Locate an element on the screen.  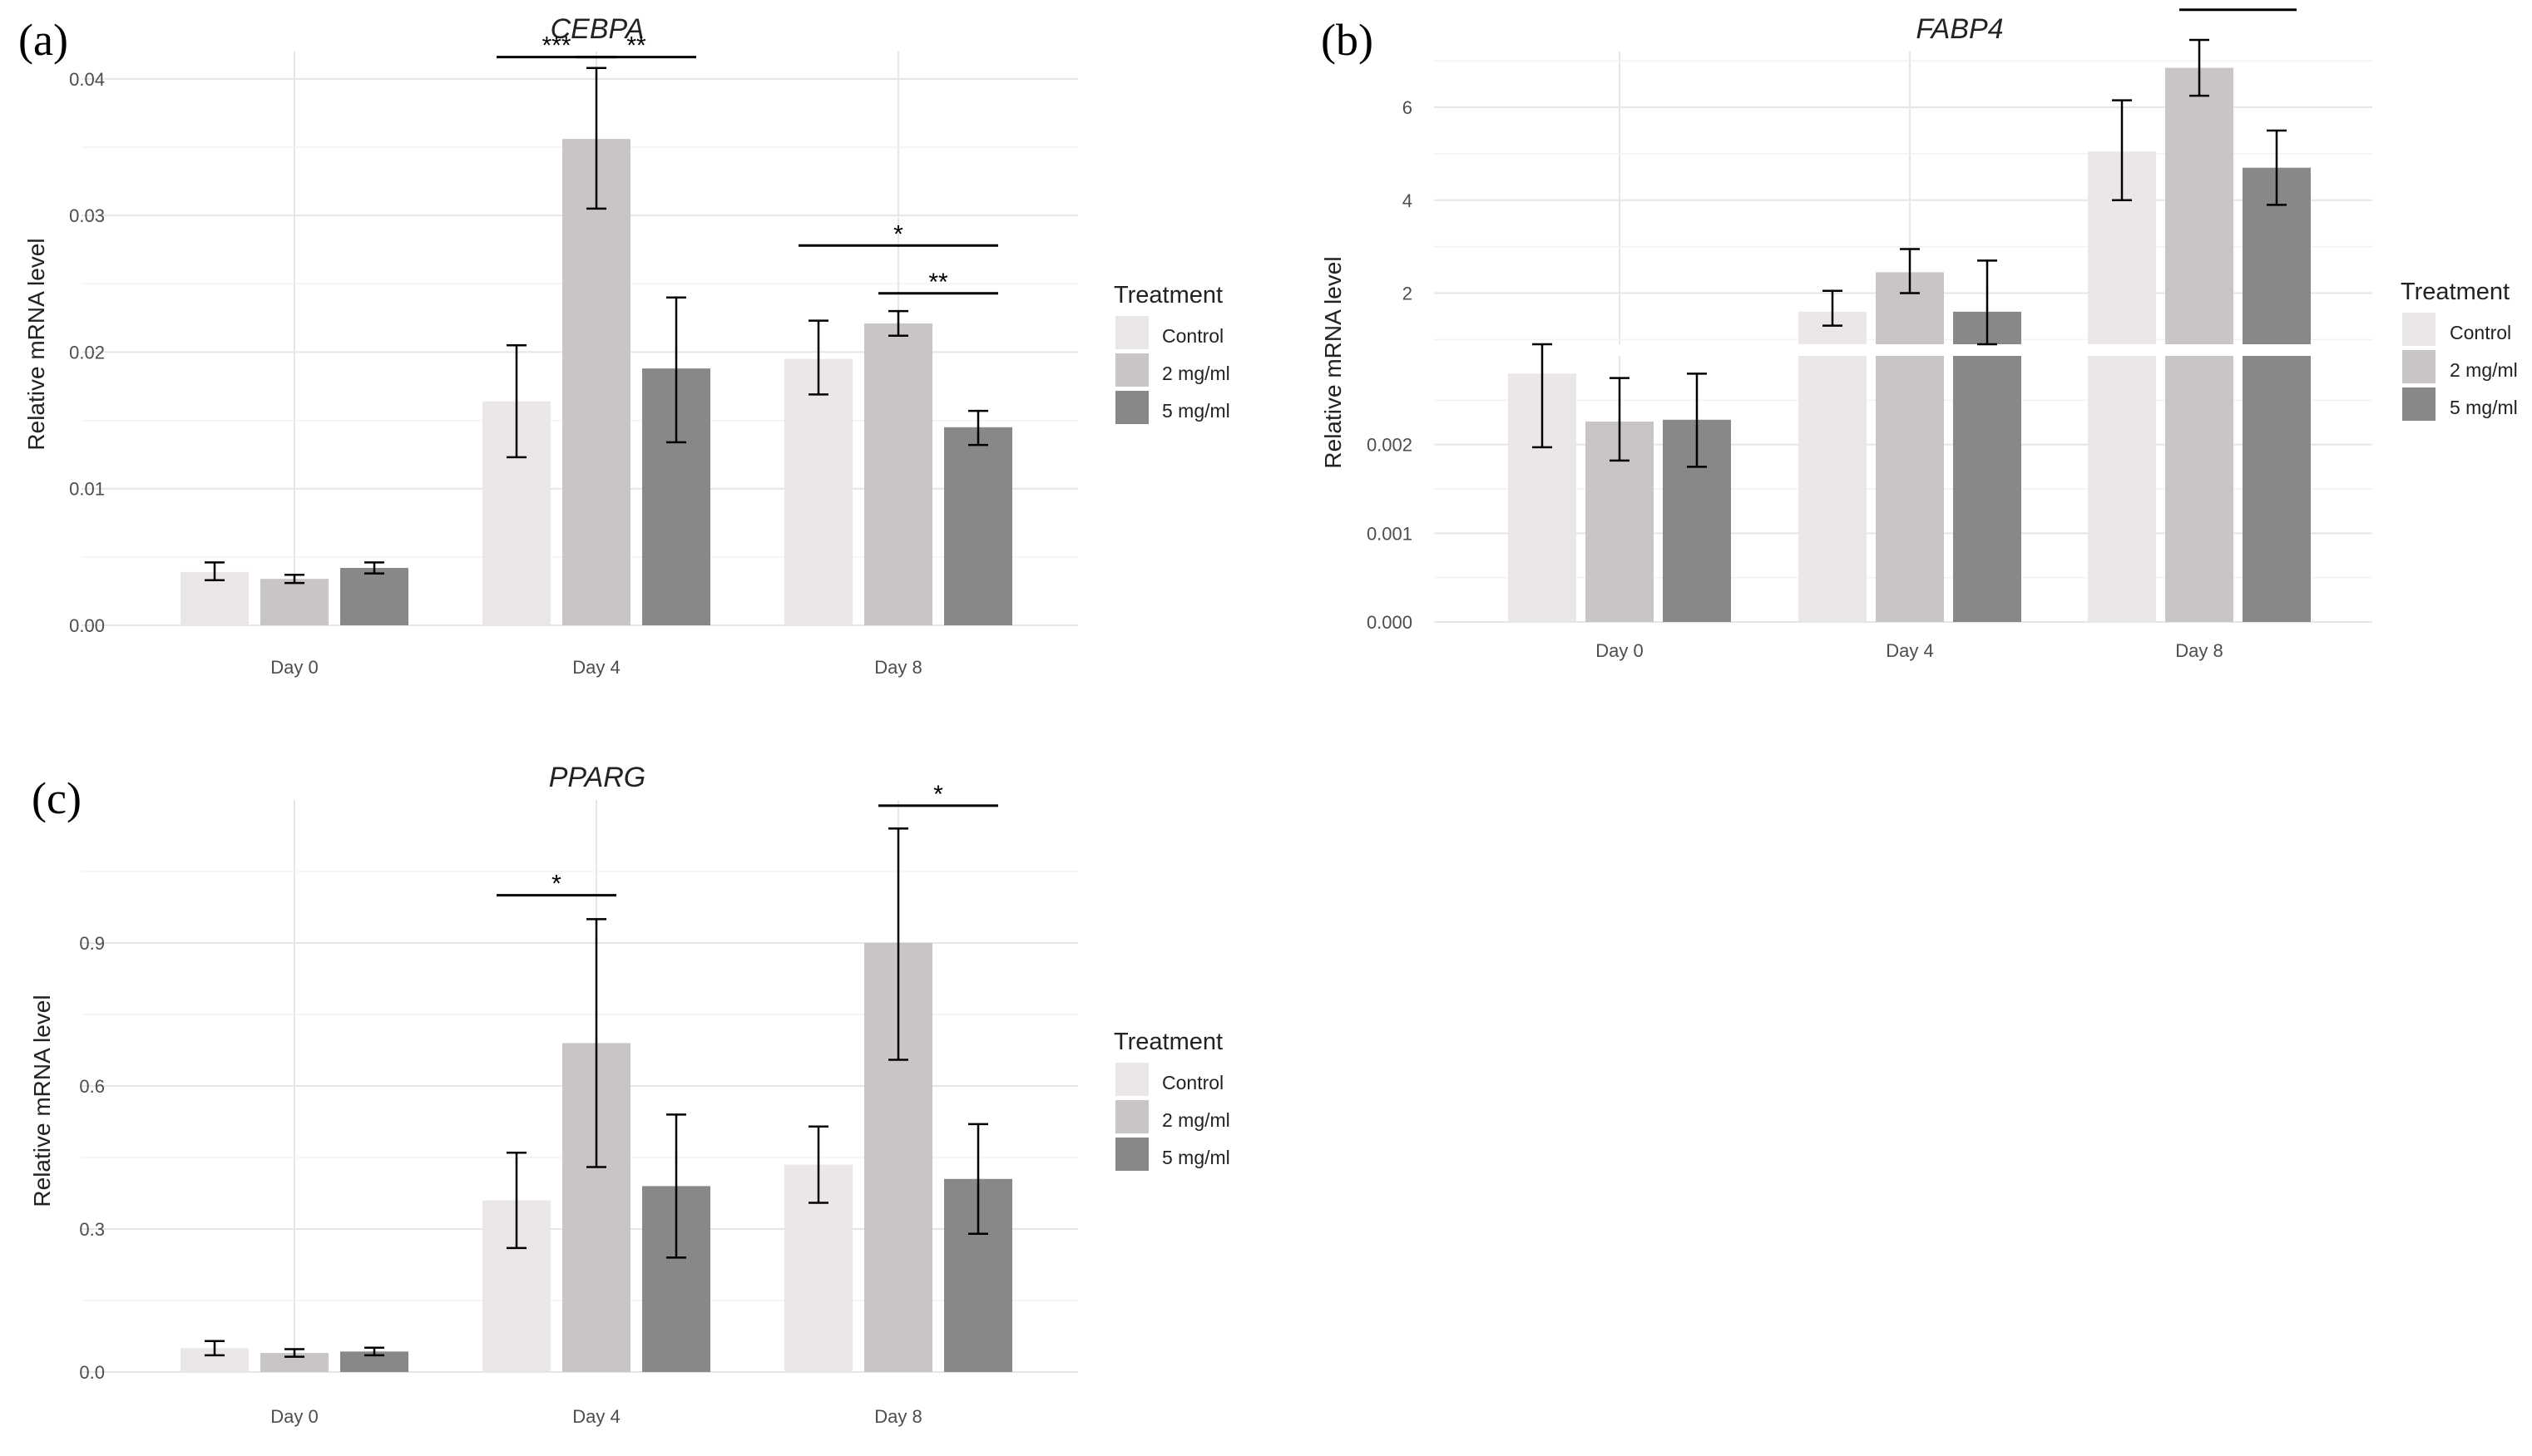
chart-title: CEBPA is located at coordinates (598, 29).